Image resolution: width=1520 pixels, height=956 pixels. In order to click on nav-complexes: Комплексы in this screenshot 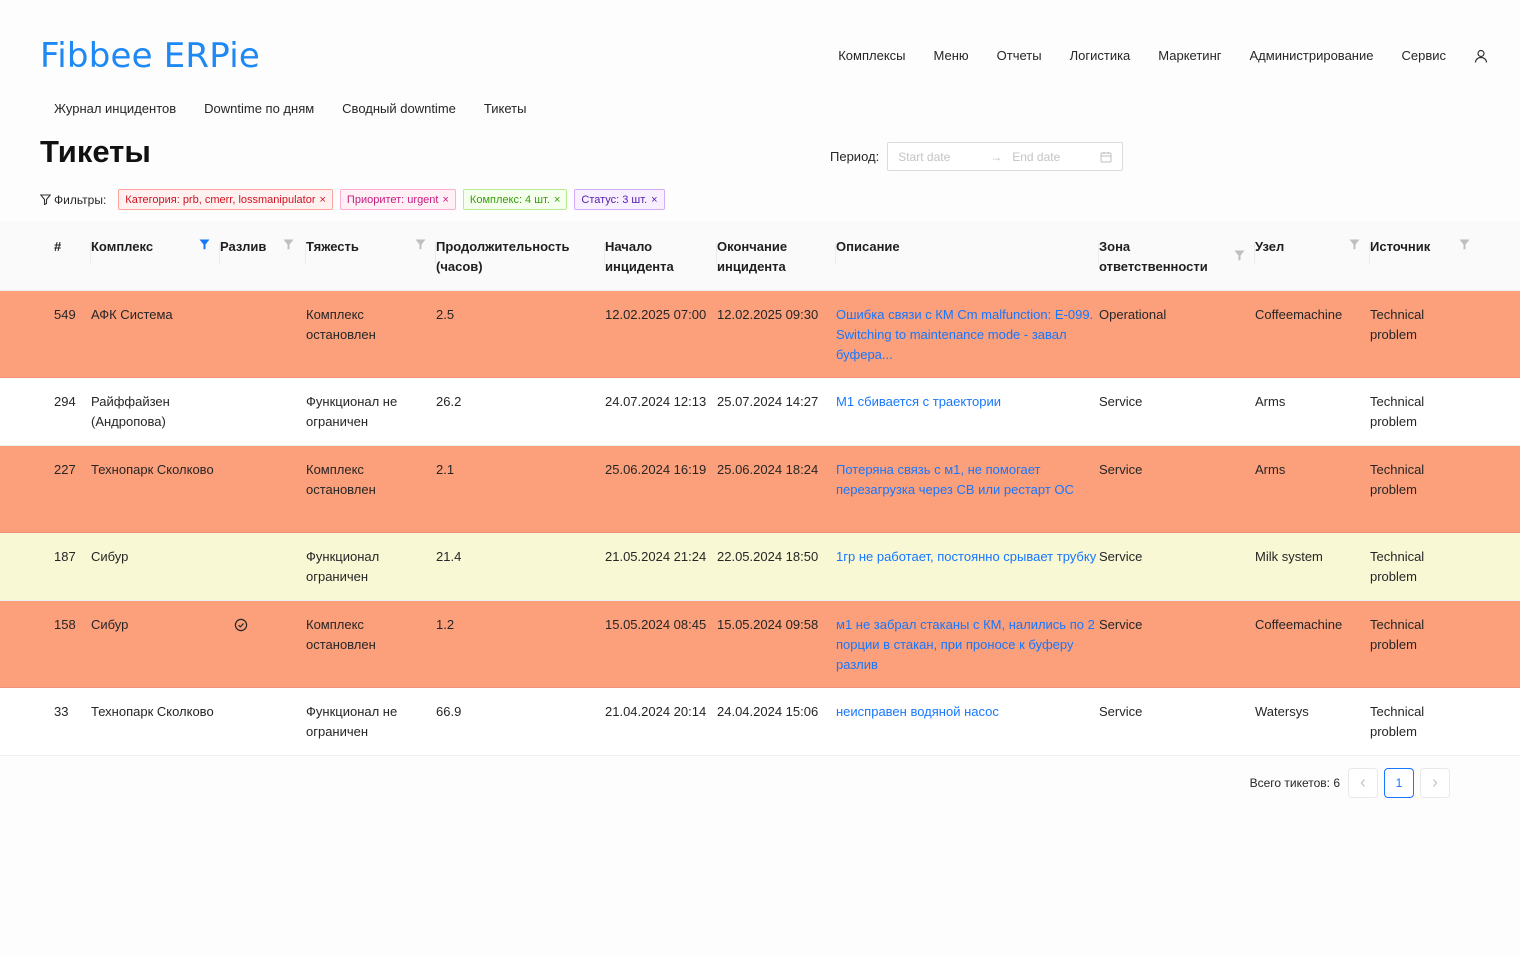, I will do `click(872, 55)`.